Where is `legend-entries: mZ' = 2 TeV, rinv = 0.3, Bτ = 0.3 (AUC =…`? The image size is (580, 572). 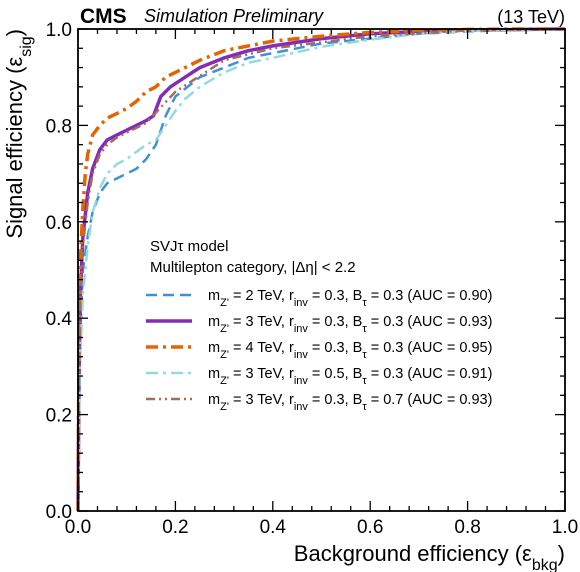
legend-entries: mZ' = 2 TeV, rinv = 0.3, Bτ = 0.3 (AUC =… is located at coordinates (319, 350).